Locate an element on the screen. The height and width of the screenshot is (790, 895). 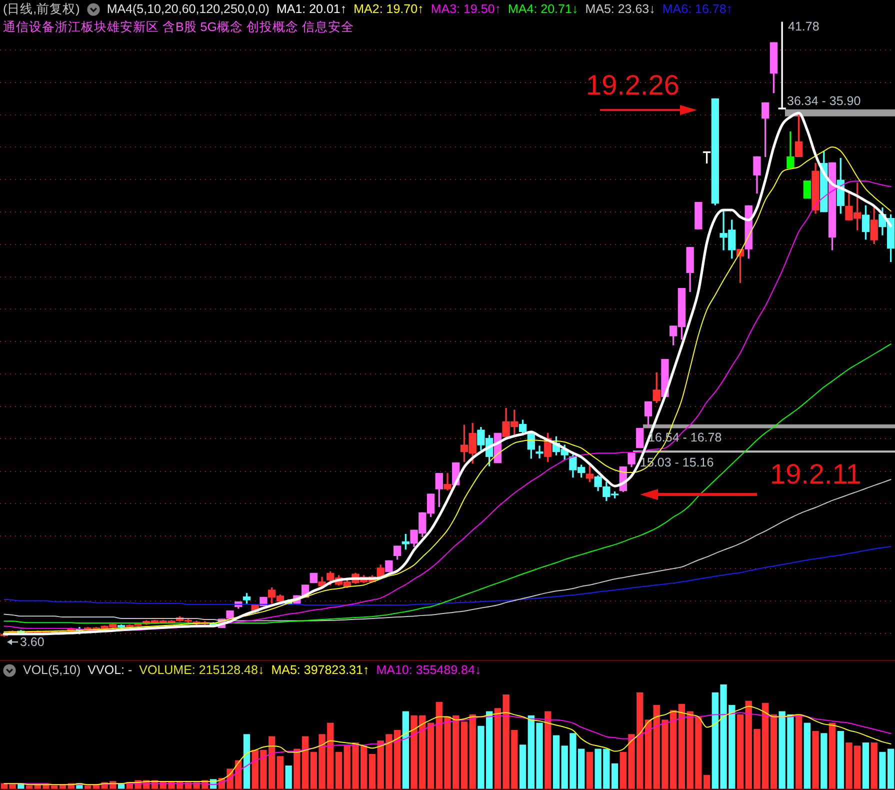
chart-subtitle: 通信设备浙江板块雄安新区 含B股 5G概念 创投概念 信息安全 is located at coordinates (178, 27).